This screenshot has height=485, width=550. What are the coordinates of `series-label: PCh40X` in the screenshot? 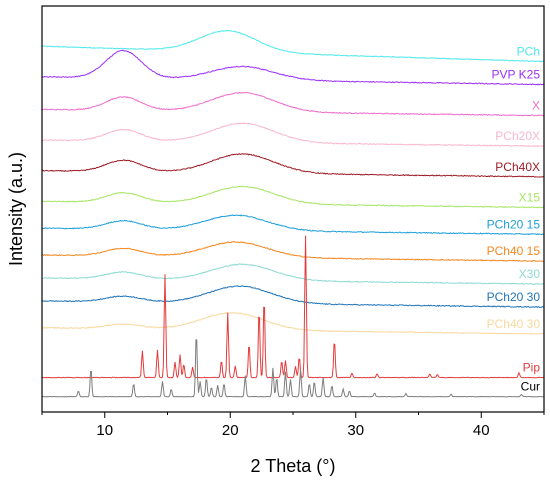 It's located at (517, 167).